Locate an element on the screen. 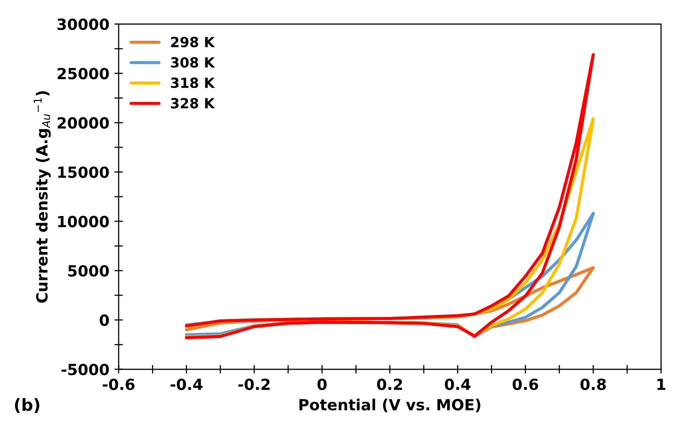  legend-label: 308 K is located at coordinates (193, 62).